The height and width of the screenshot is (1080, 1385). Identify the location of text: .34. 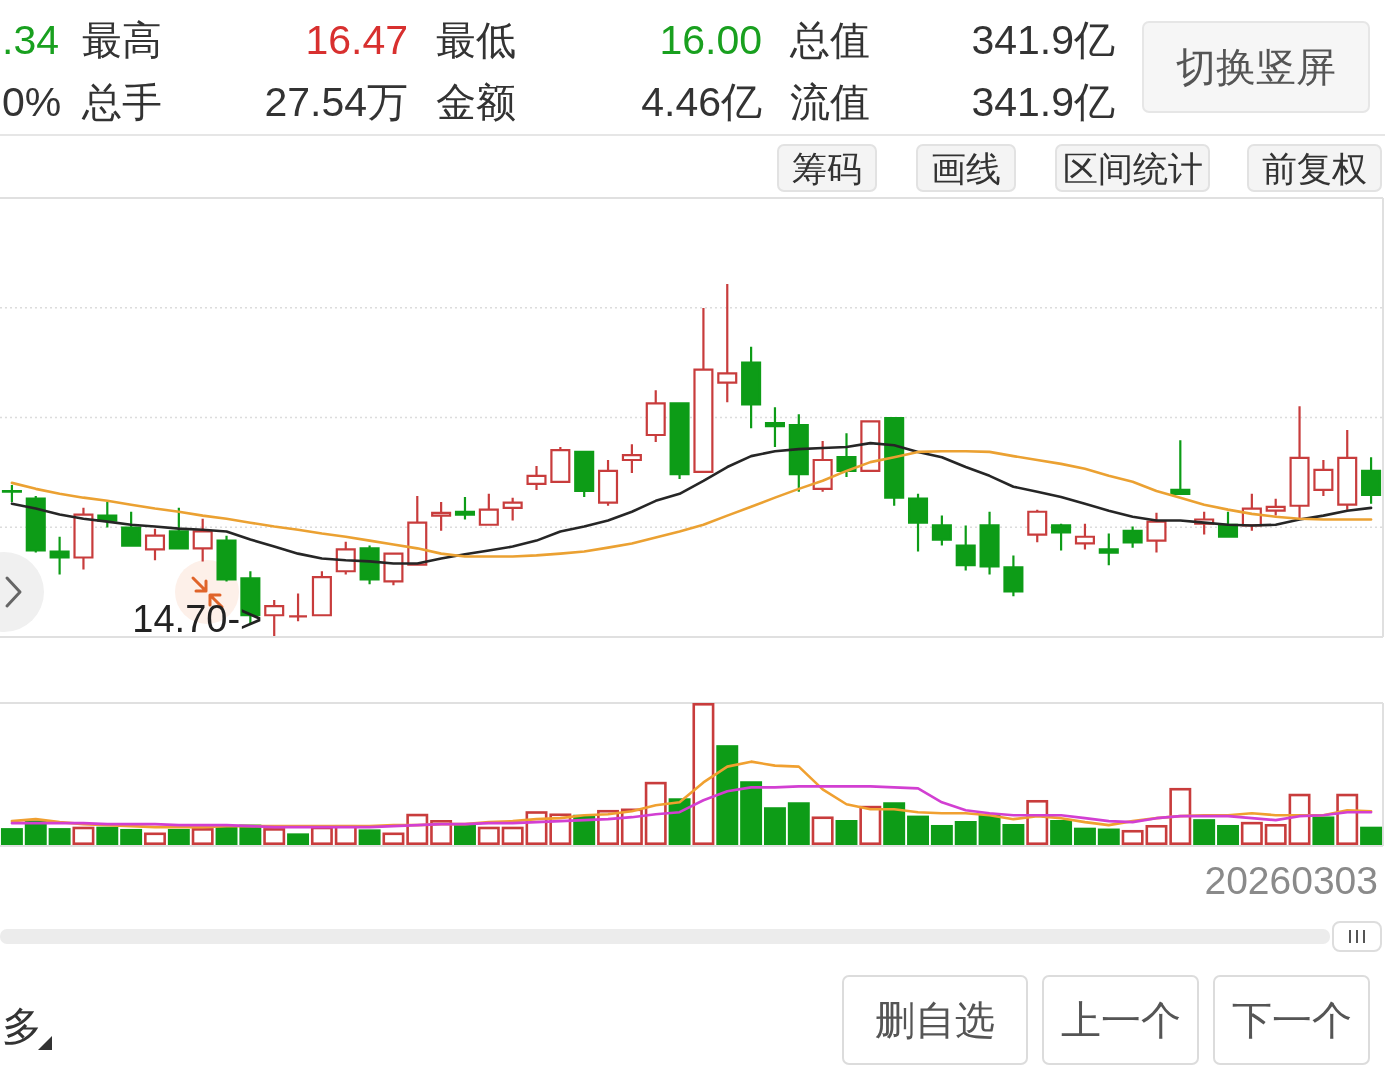
(30, 40).